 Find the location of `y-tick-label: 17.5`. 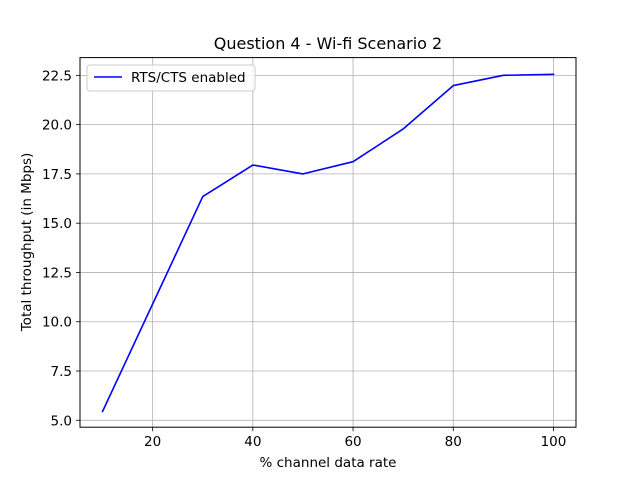

y-tick-label: 17.5 is located at coordinates (57, 175).